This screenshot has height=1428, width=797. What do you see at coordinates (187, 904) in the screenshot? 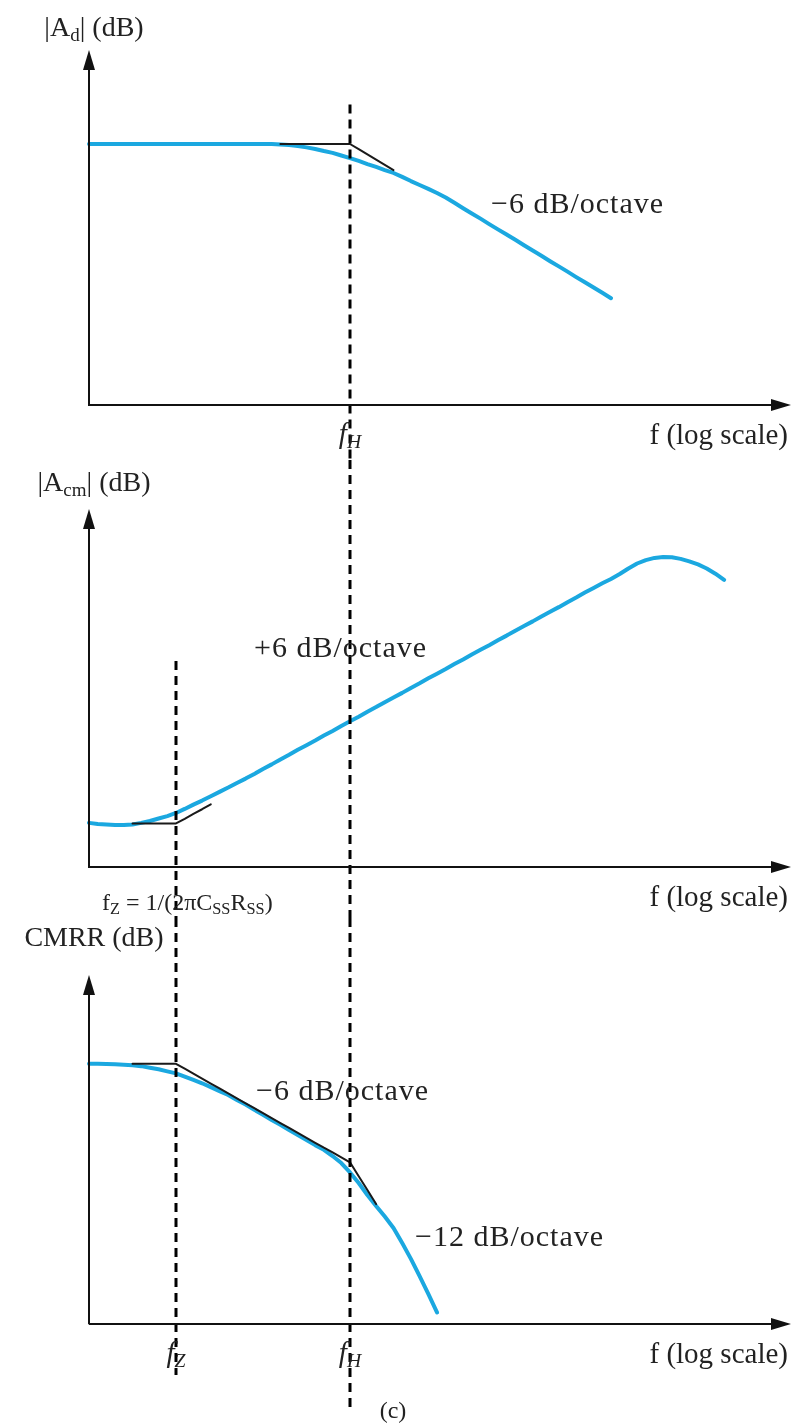
I see `text: f$_{Z}$ = 1/(2πC$_{SS}$R$_{SS}$)` at bounding box center [187, 904].